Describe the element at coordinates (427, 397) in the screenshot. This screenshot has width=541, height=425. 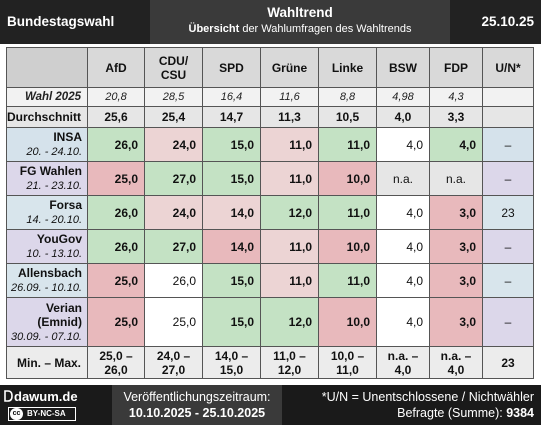
I see `un-note: *U/N = Unentschlossene / Nichtwähler` at that location.